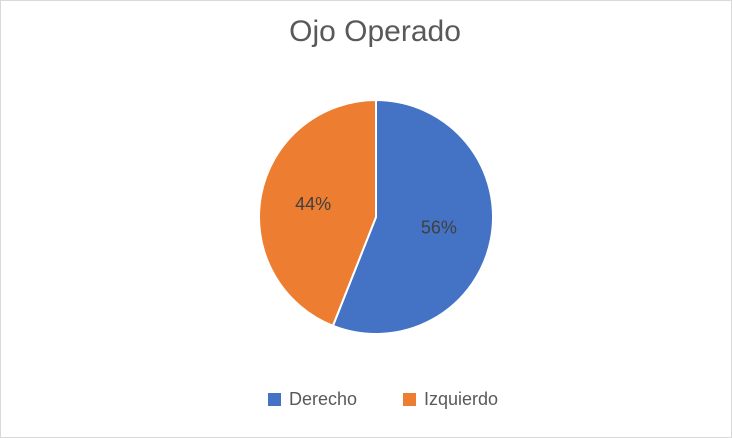  What do you see at coordinates (375, 31) in the screenshot?
I see `chart-title: Ojo Operado` at bounding box center [375, 31].